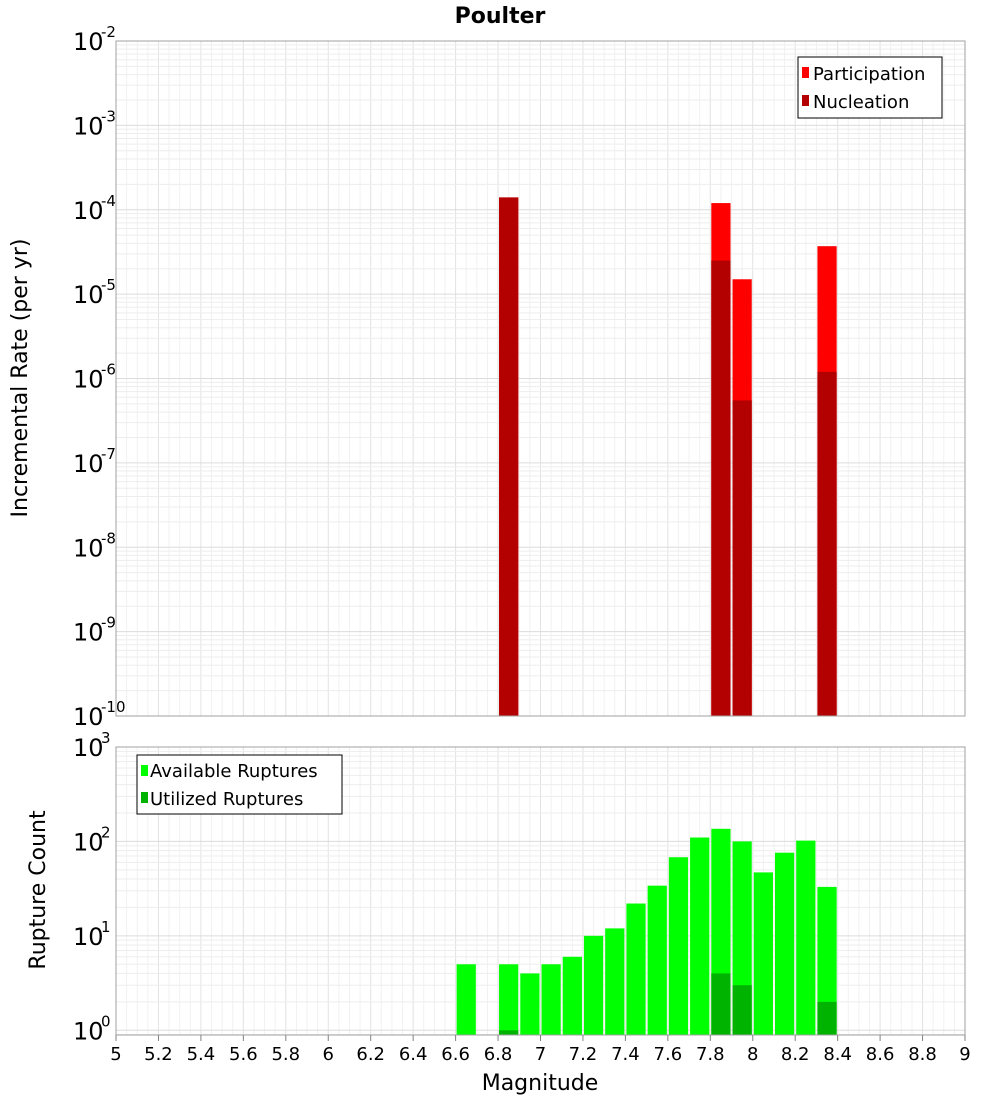  Describe the element at coordinates (108, 623) in the screenshot. I see `top-y-tick-exponent: -9` at that location.